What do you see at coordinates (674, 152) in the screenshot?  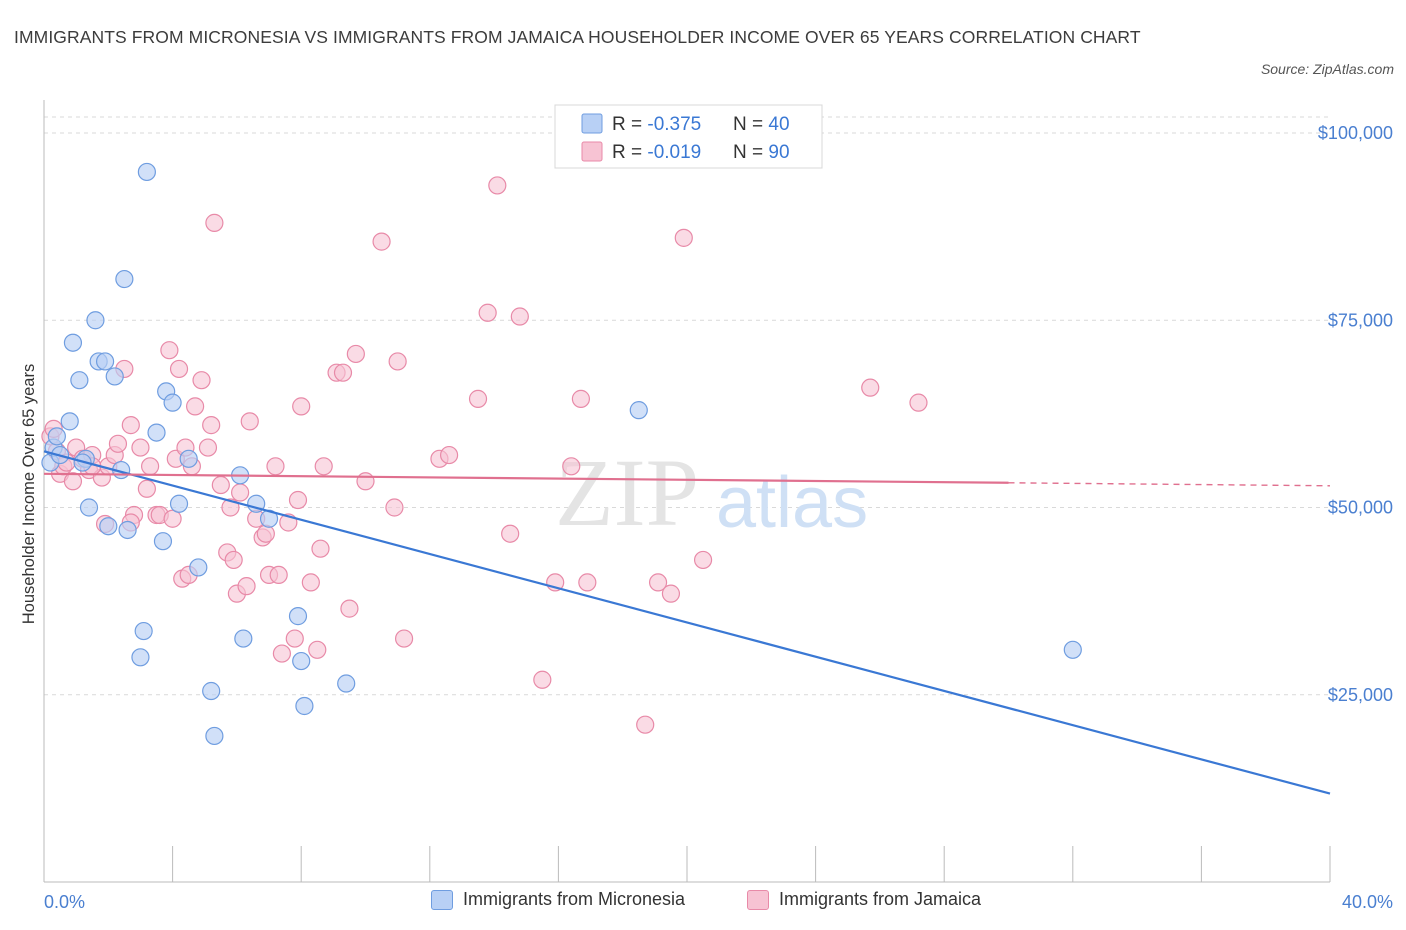 I see `legend-jamaica-r-value: -0.019` at bounding box center [674, 152].